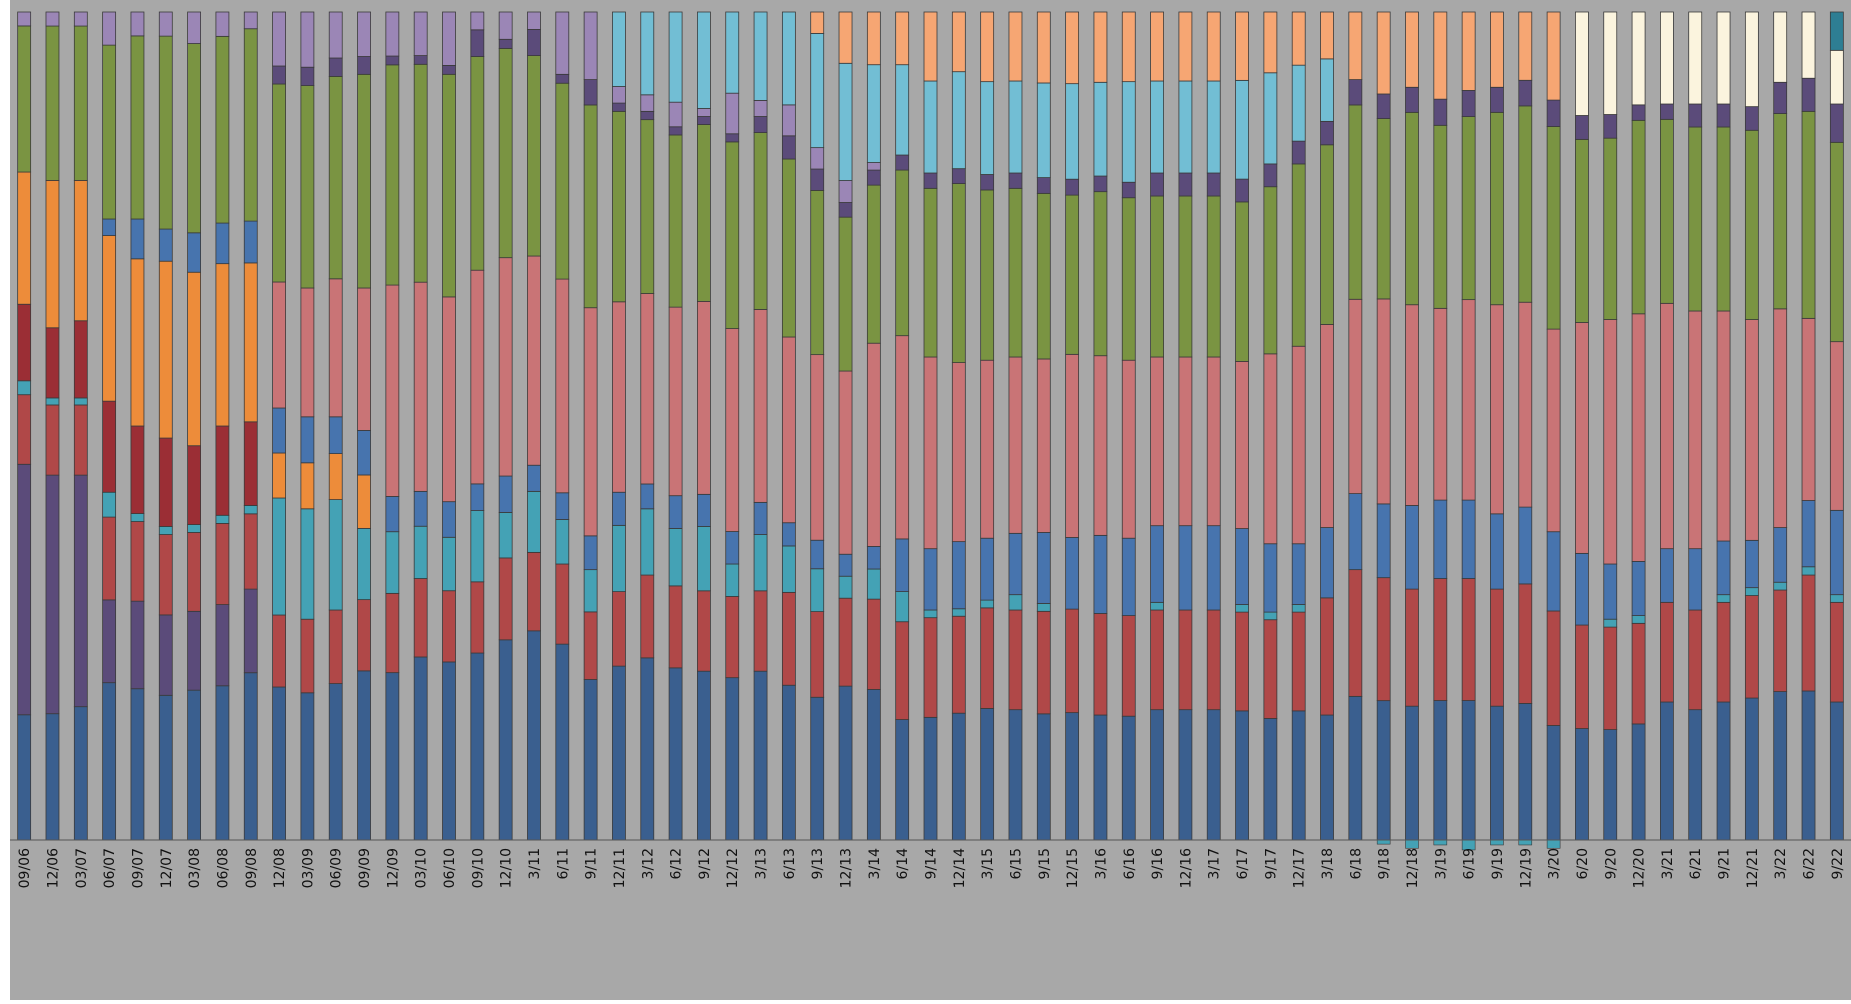 The width and height of the screenshot is (1851, 1004). I want to click on bar-segment-3/16-s8, so click(1100, 445).